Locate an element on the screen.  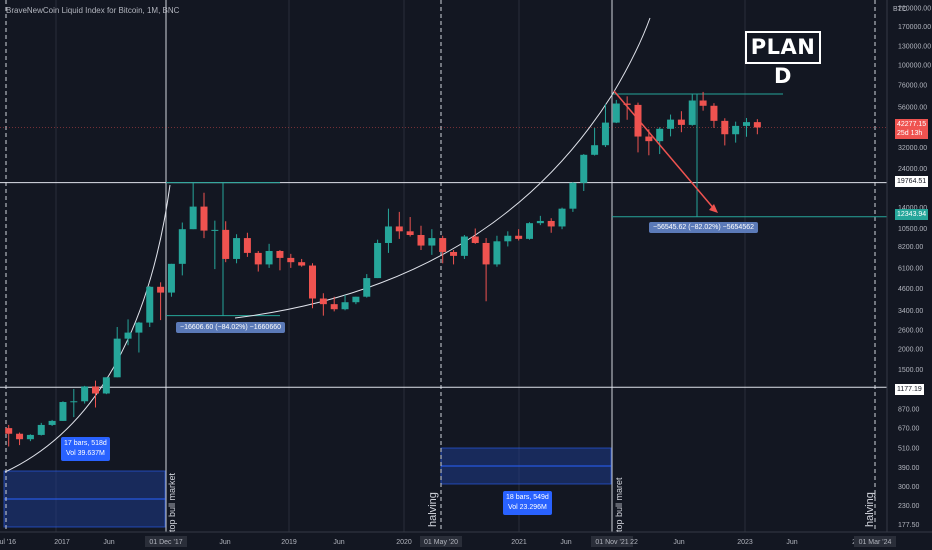
y-tick-label: 76000.00 is located at coordinates (912, 85).